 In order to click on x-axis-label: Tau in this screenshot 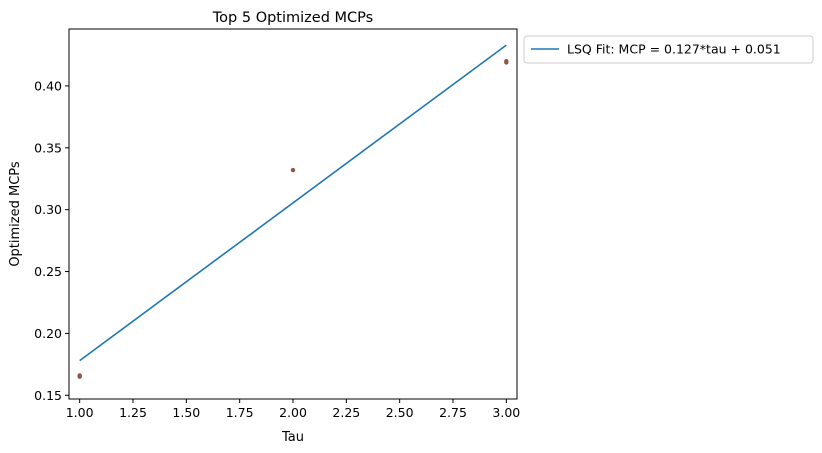, I will do `click(292, 437)`.